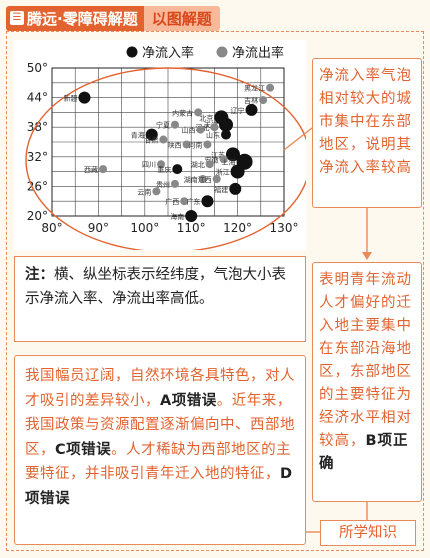  What do you see at coordinates (159, 486) in the screenshot?
I see `answer-d: D项错误` at bounding box center [159, 486].